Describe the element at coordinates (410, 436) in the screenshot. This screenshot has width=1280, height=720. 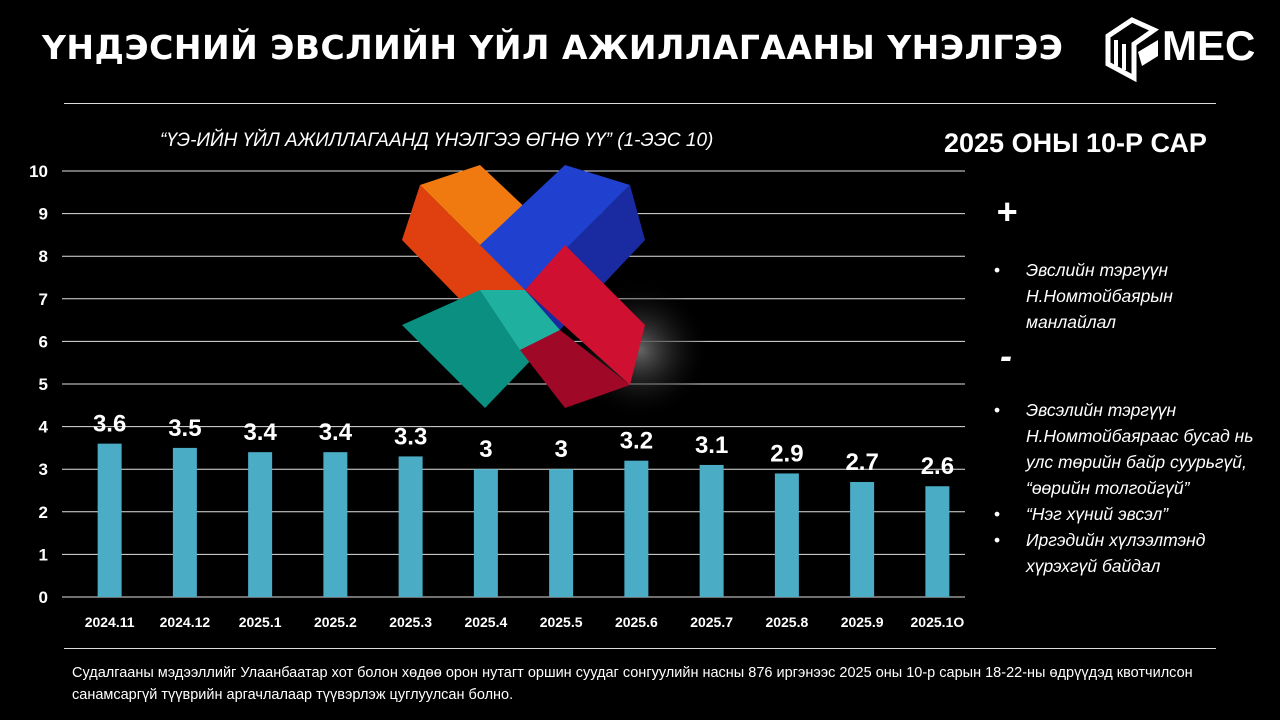
I see `data-label: 3.3` at that location.